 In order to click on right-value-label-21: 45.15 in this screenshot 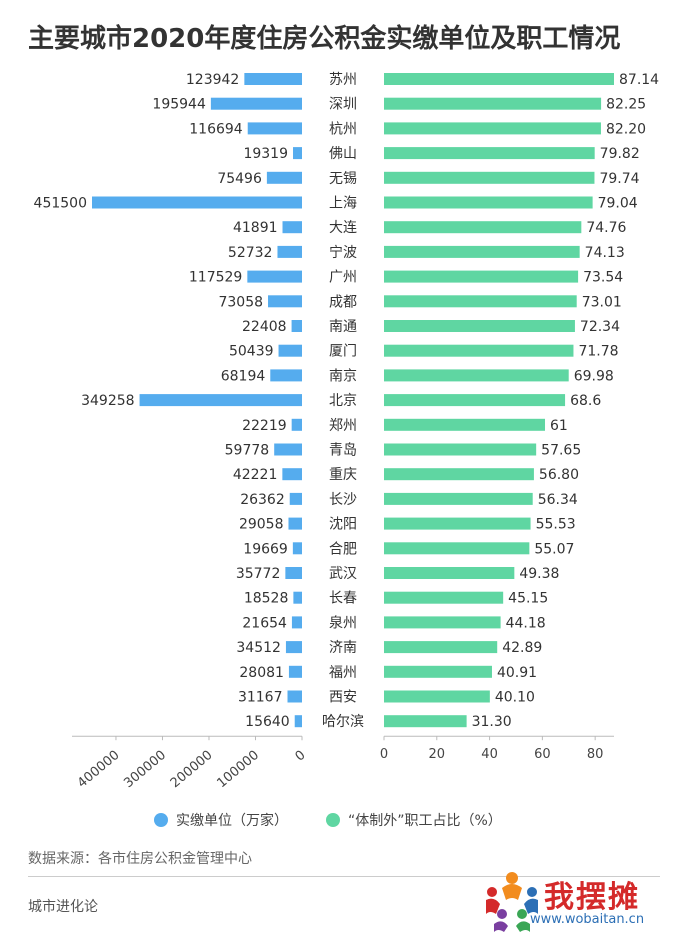, I will do `click(528, 599)`.